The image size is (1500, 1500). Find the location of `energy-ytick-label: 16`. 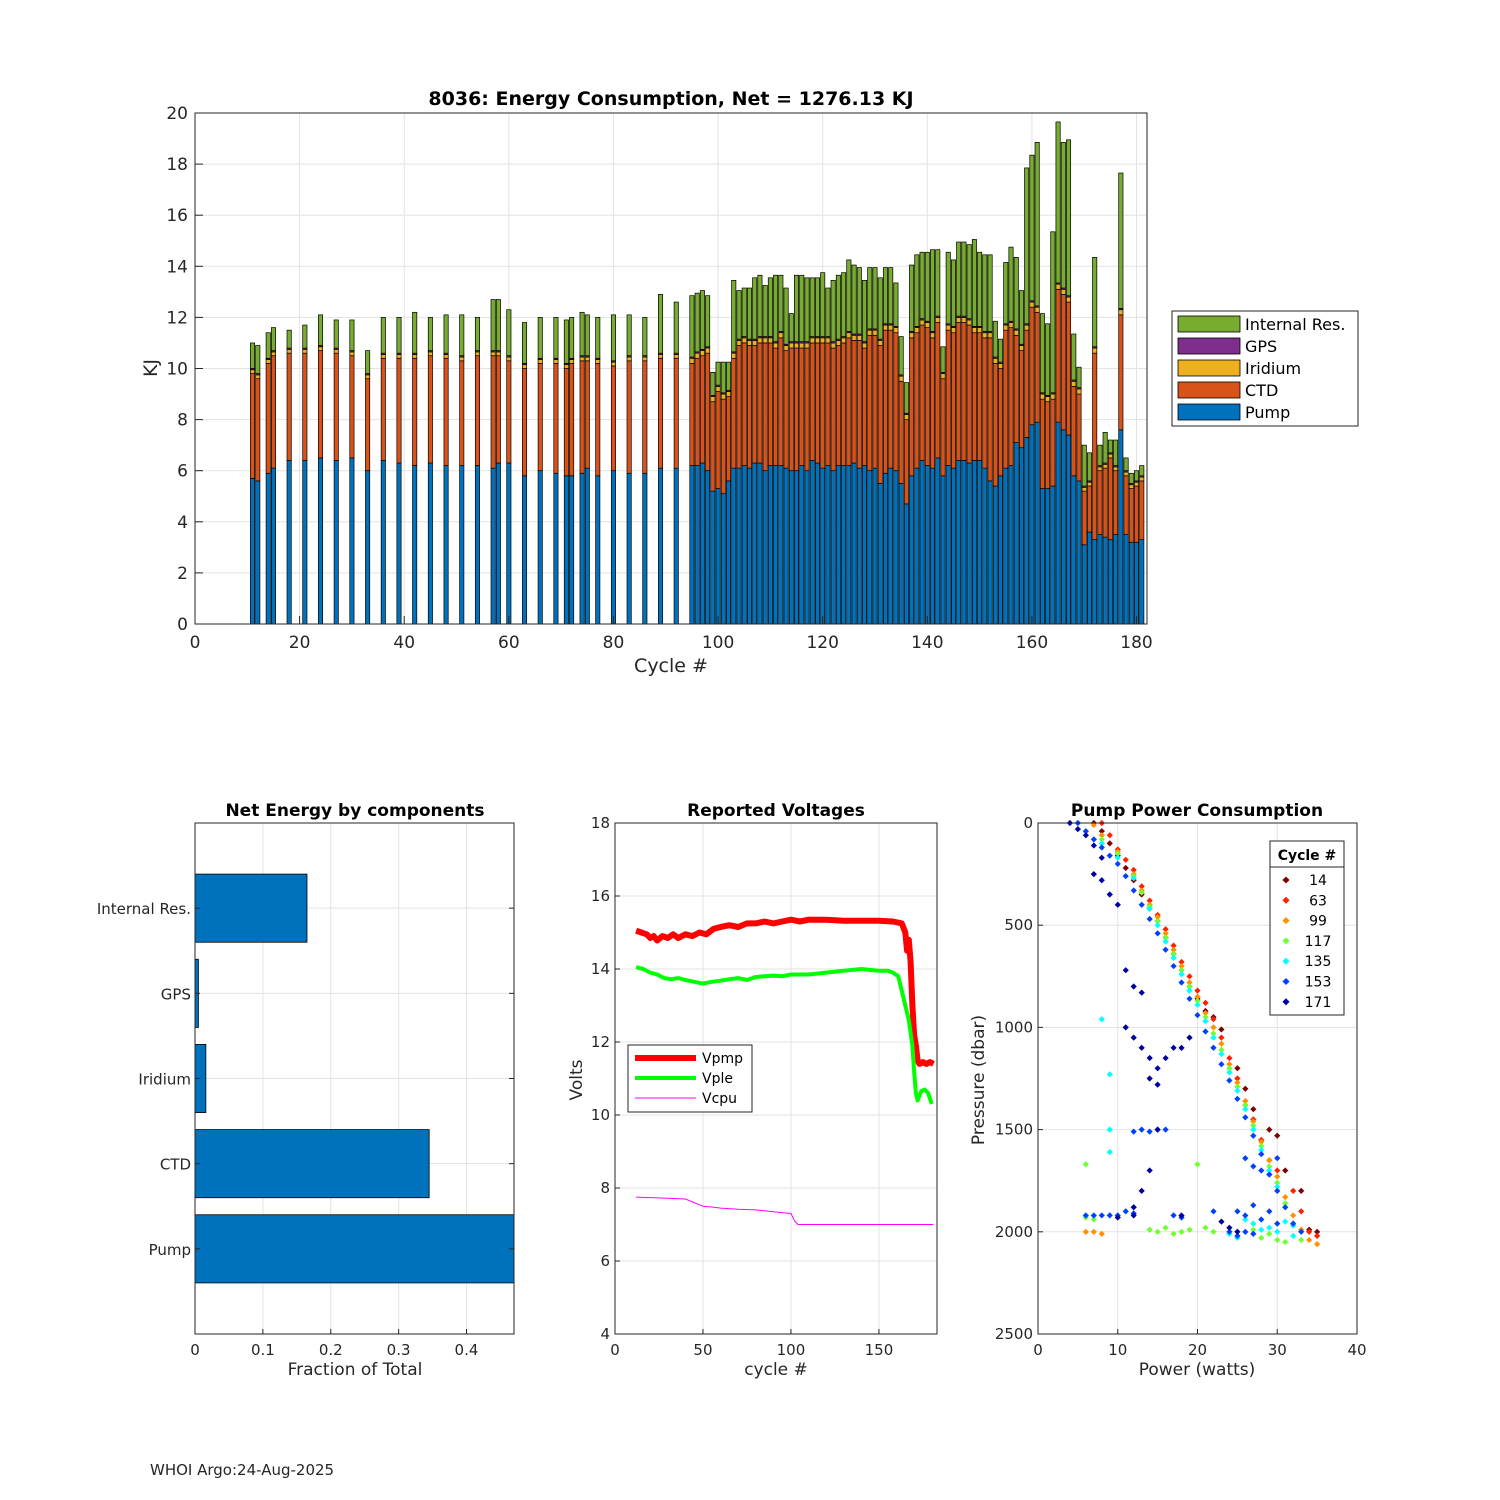

energy-ytick-label: 16 is located at coordinates (177, 216).